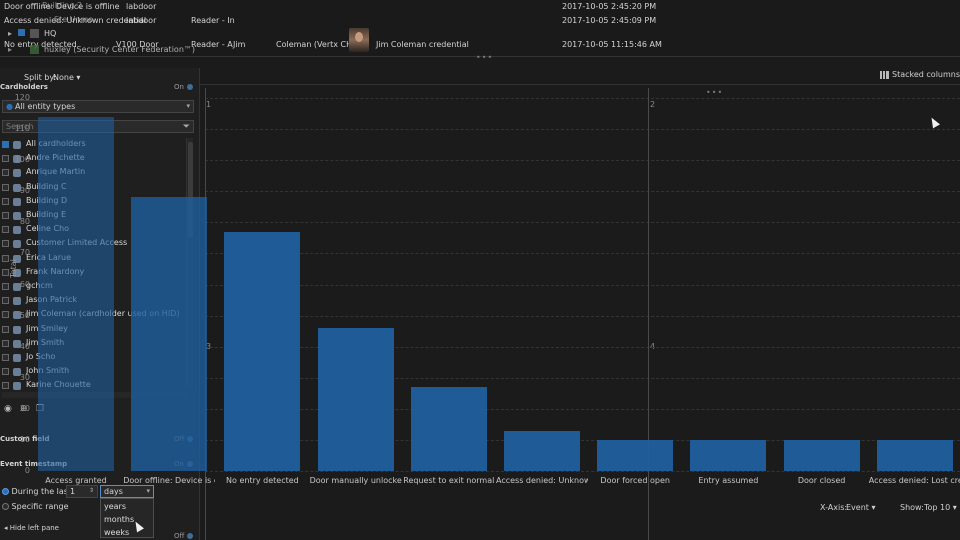 This screenshot has height=540, width=960. Describe the element at coordinates (186, 127) in the screenshot. I see `filter-icon: ⏷` at that location.